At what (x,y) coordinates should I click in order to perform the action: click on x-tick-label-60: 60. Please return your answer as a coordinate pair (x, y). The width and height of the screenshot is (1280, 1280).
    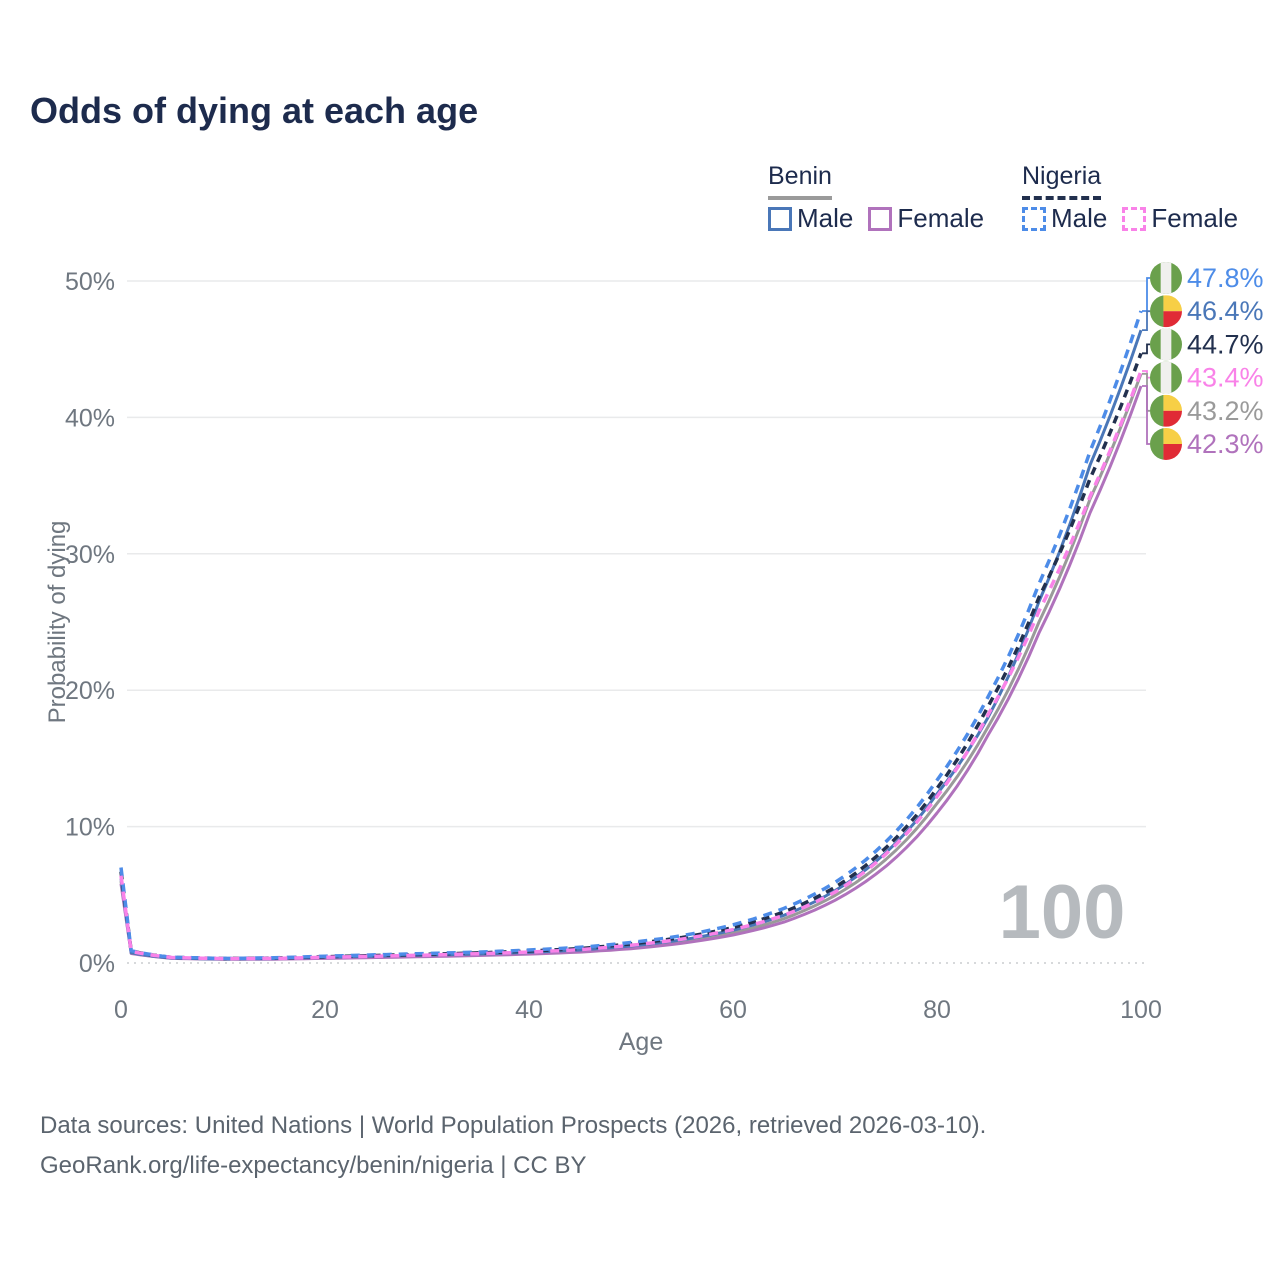
    Looking at the image, I should click on (733, 1010).